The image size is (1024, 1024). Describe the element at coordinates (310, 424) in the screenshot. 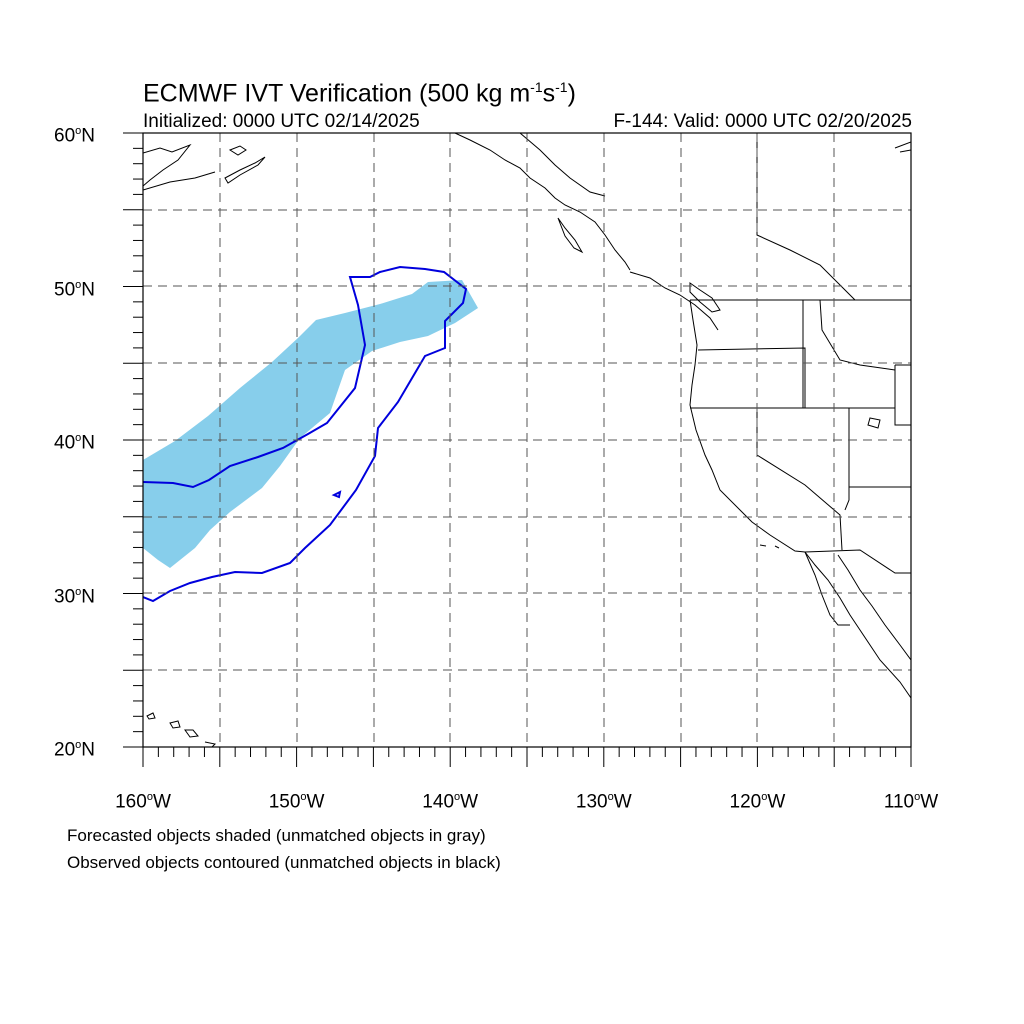

I see `forecast-ivt-object` at that location.